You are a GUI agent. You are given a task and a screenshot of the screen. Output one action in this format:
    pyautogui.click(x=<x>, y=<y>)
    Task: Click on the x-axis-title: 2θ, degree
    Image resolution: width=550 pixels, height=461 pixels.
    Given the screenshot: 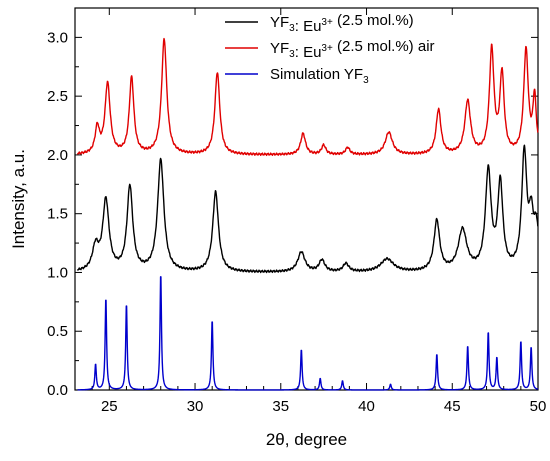 What is the action you would take?
    pyautogui.click(x=306, y=439)
    